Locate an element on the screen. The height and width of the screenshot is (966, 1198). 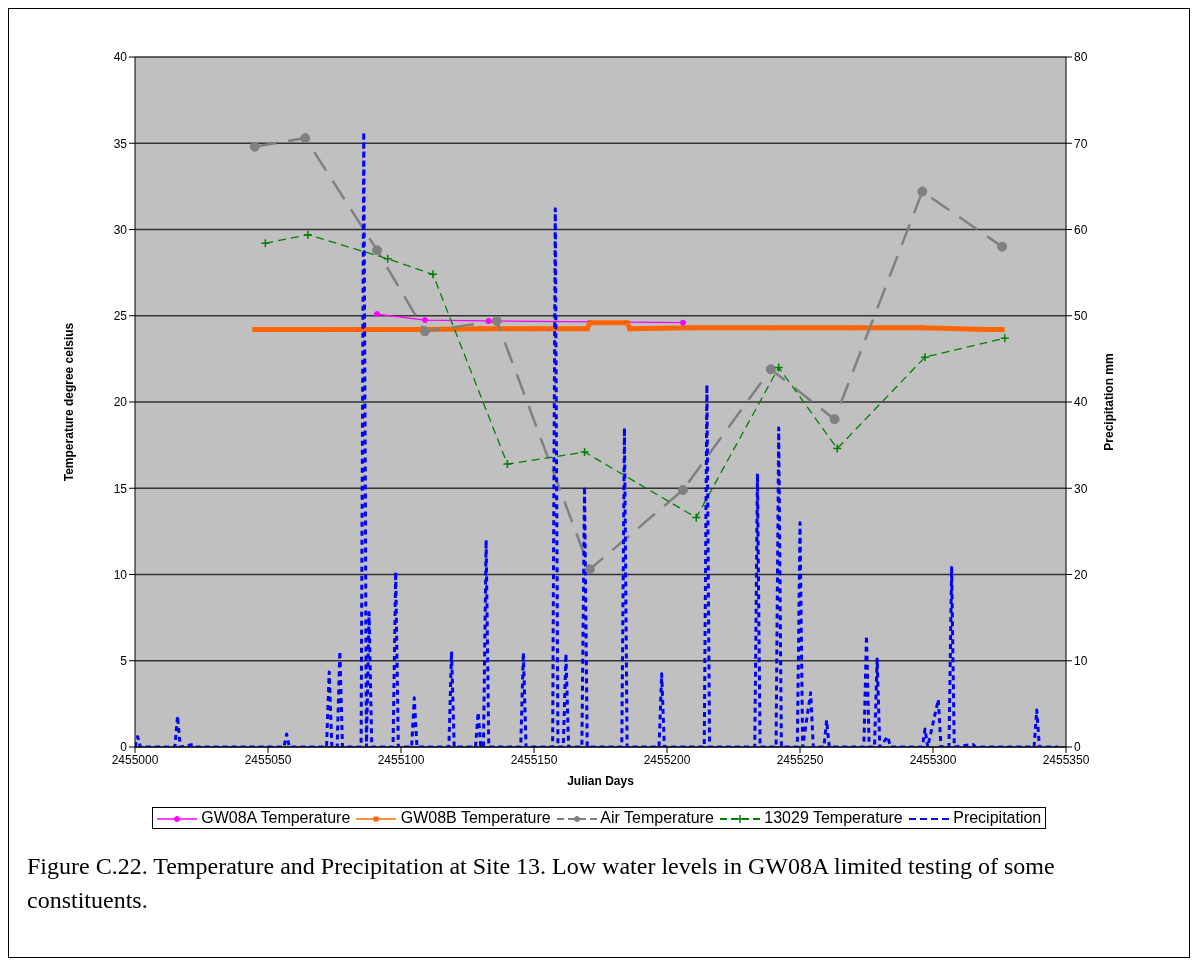
y2-tick-label: 20 is located at coordinates (1081, 574).